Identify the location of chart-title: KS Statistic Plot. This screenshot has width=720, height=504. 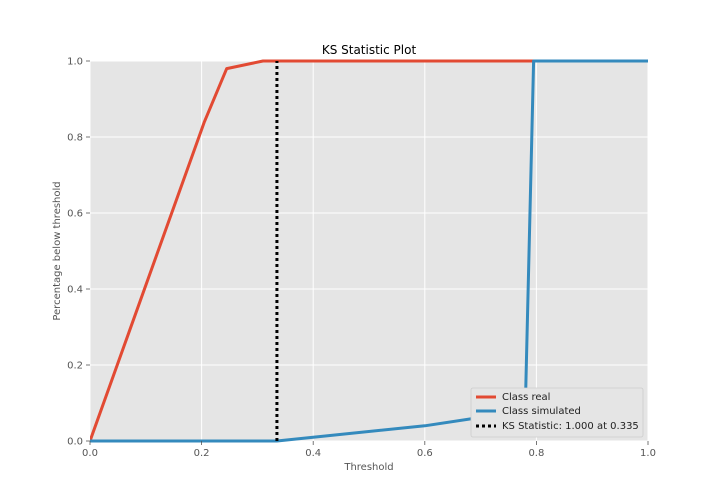
(369, 50).